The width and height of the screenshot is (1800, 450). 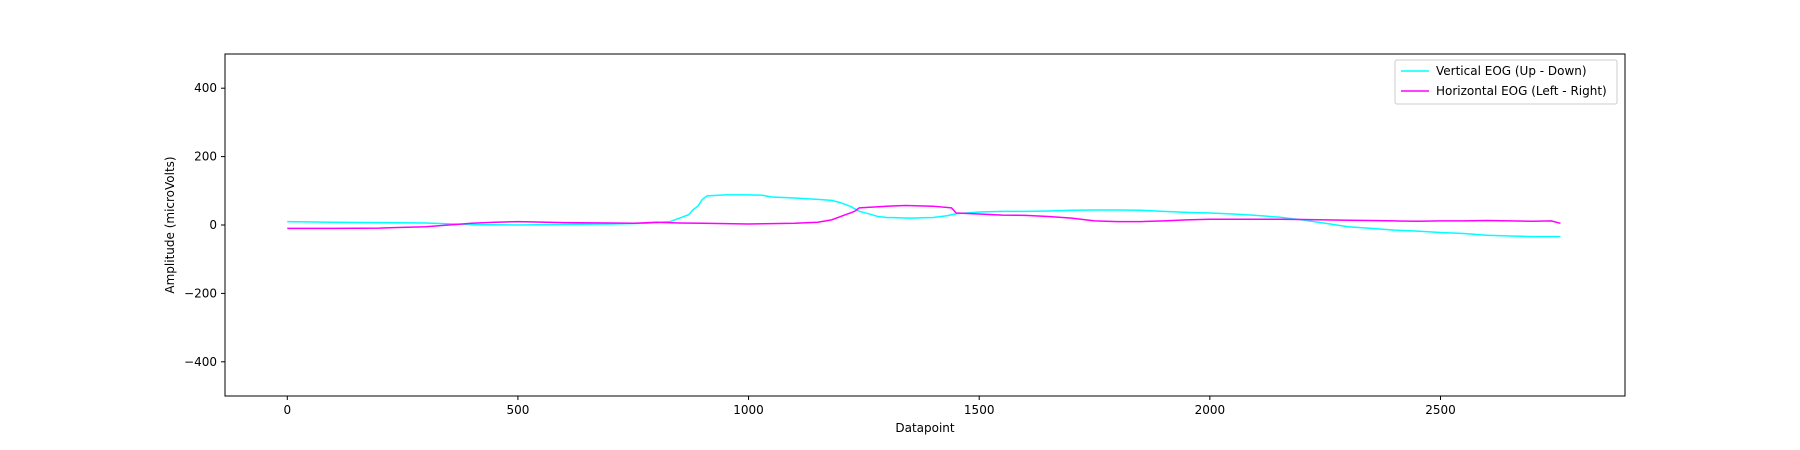 What do you see at coordinates (1511, 71) in the screenshot?
I see `legend-label-vertical-eog: Vertical EOG (Up - Down)` at bounding box center [1511, 71].